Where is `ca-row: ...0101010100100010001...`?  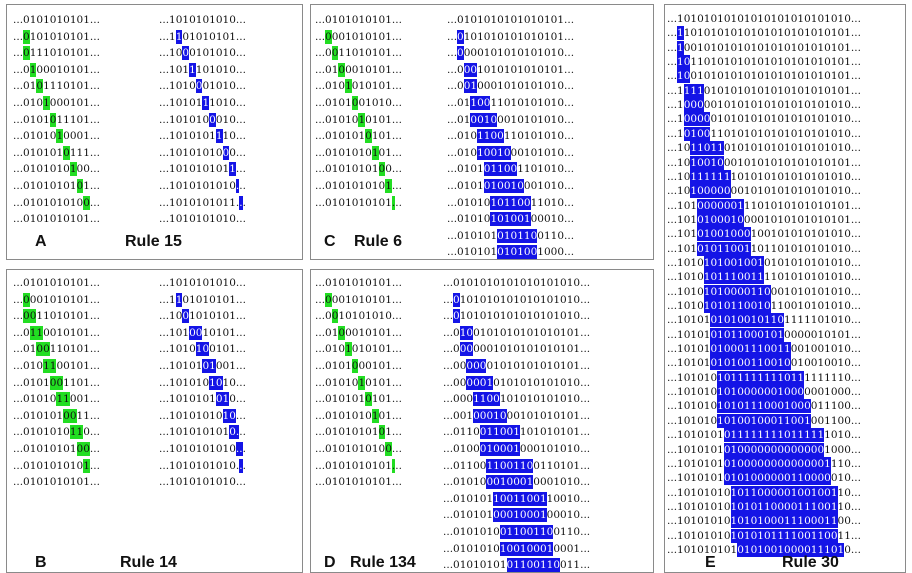
ca-row: ...0101010100100010001... is located at coordinates (517, 548).